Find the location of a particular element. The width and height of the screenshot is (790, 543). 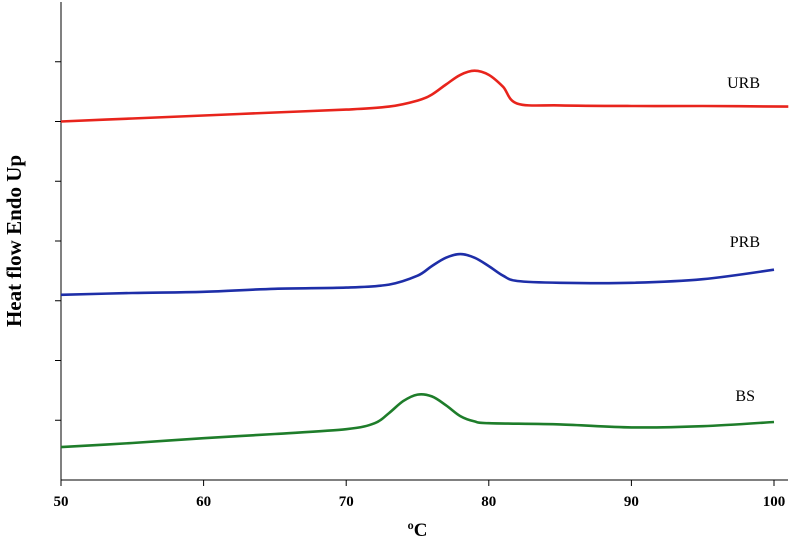

series-label-bs: BS is located at coordinates (745, 396).